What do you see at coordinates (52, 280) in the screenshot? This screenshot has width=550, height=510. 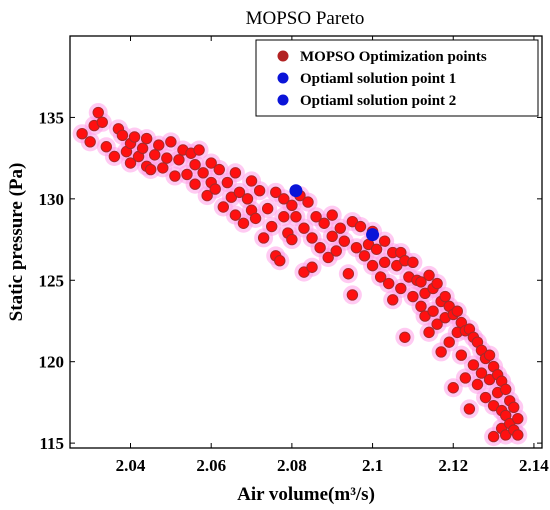 I see `y-tick-label: 125` at bounding box center [52, 280].